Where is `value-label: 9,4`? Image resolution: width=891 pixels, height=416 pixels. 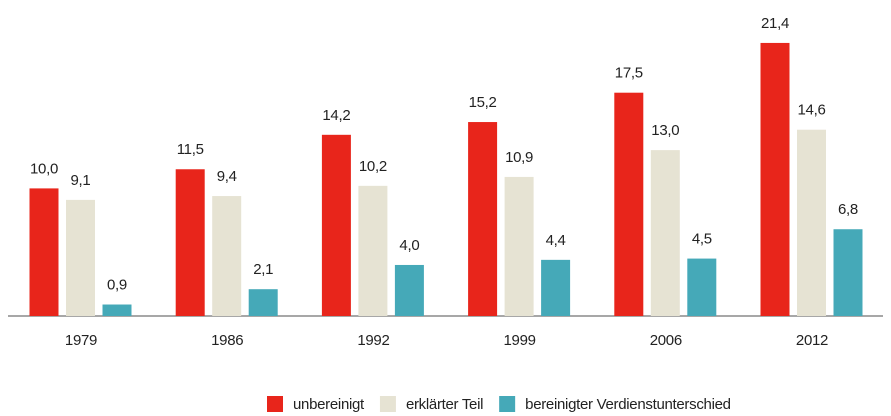 value-label: 9,4 is located at coordinates (227, 176).